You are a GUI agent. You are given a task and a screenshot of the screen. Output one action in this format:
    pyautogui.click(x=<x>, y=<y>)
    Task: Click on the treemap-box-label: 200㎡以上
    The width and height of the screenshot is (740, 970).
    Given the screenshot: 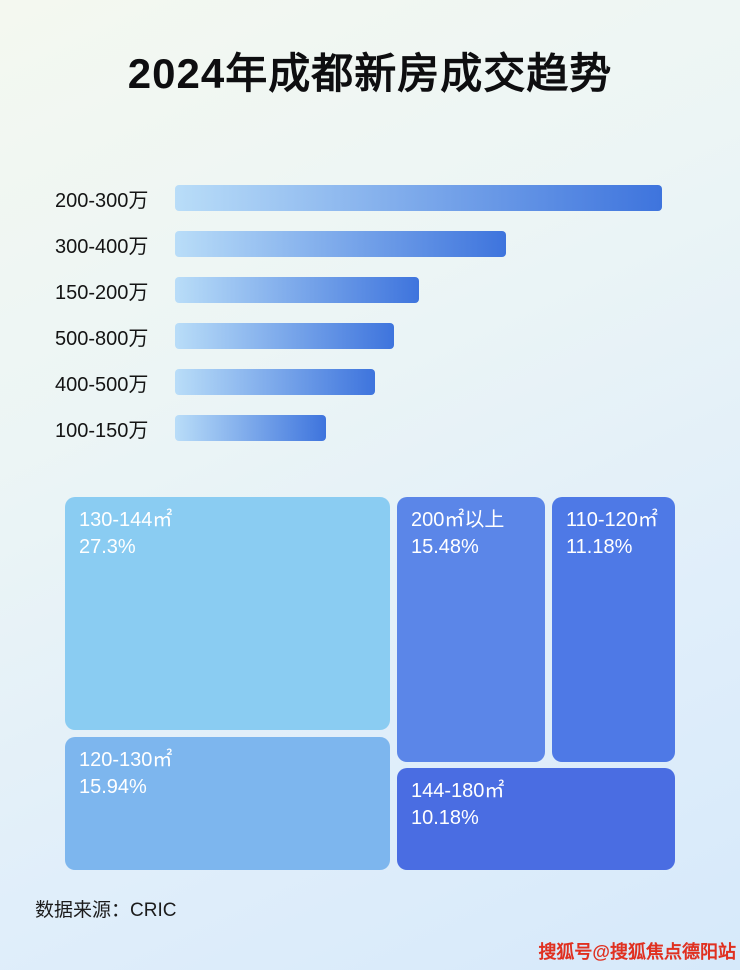 What is the action you would take?
    pyautogui.click(x=458, y=520)
    